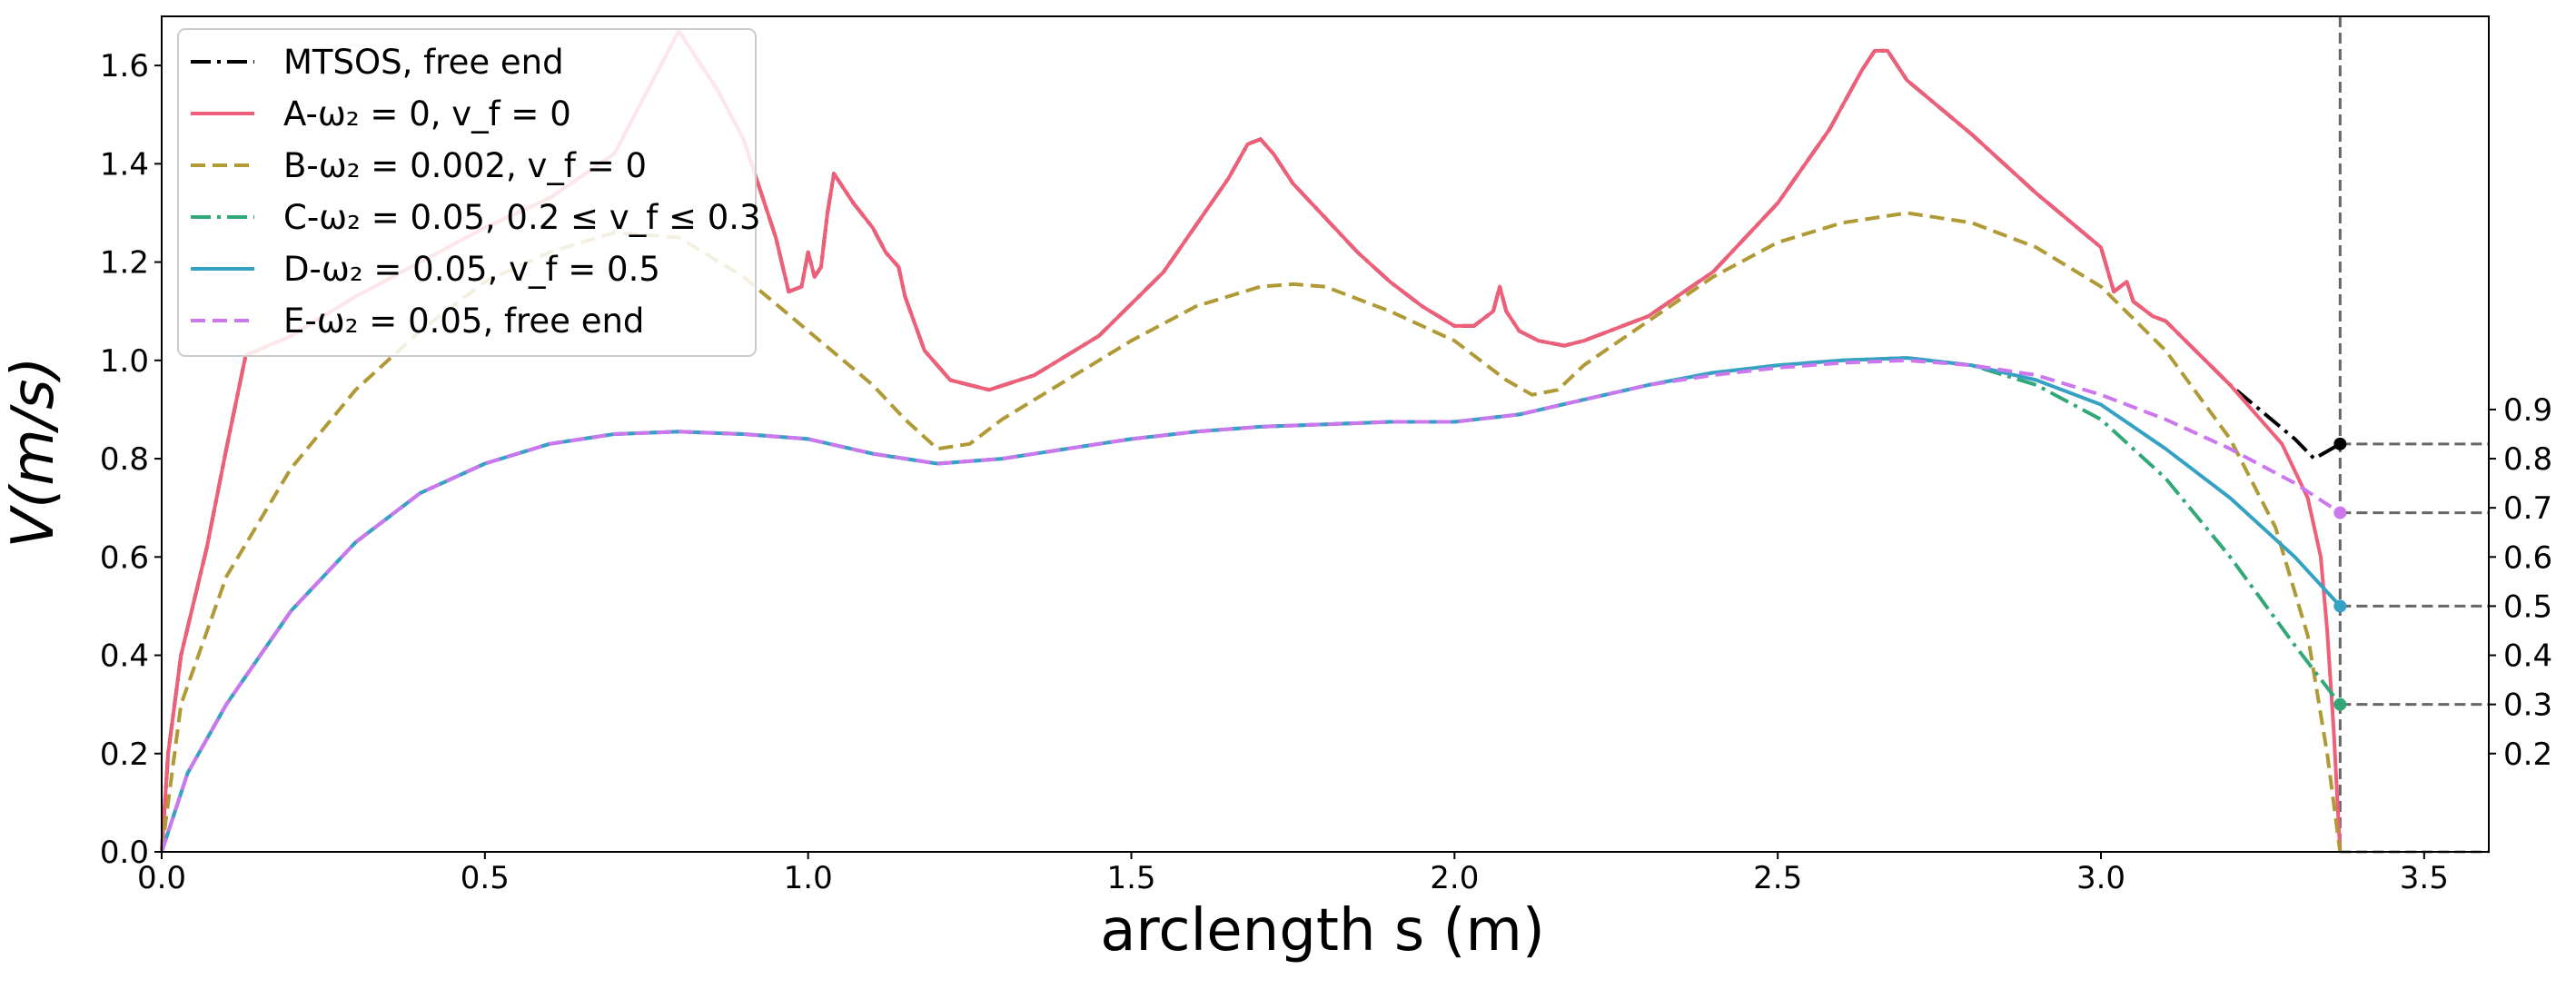  What do you see at coordinates (2527, 706) in the screenshot?
I see `right-tick-label: 0.3` at bounding box center [2527, 706].